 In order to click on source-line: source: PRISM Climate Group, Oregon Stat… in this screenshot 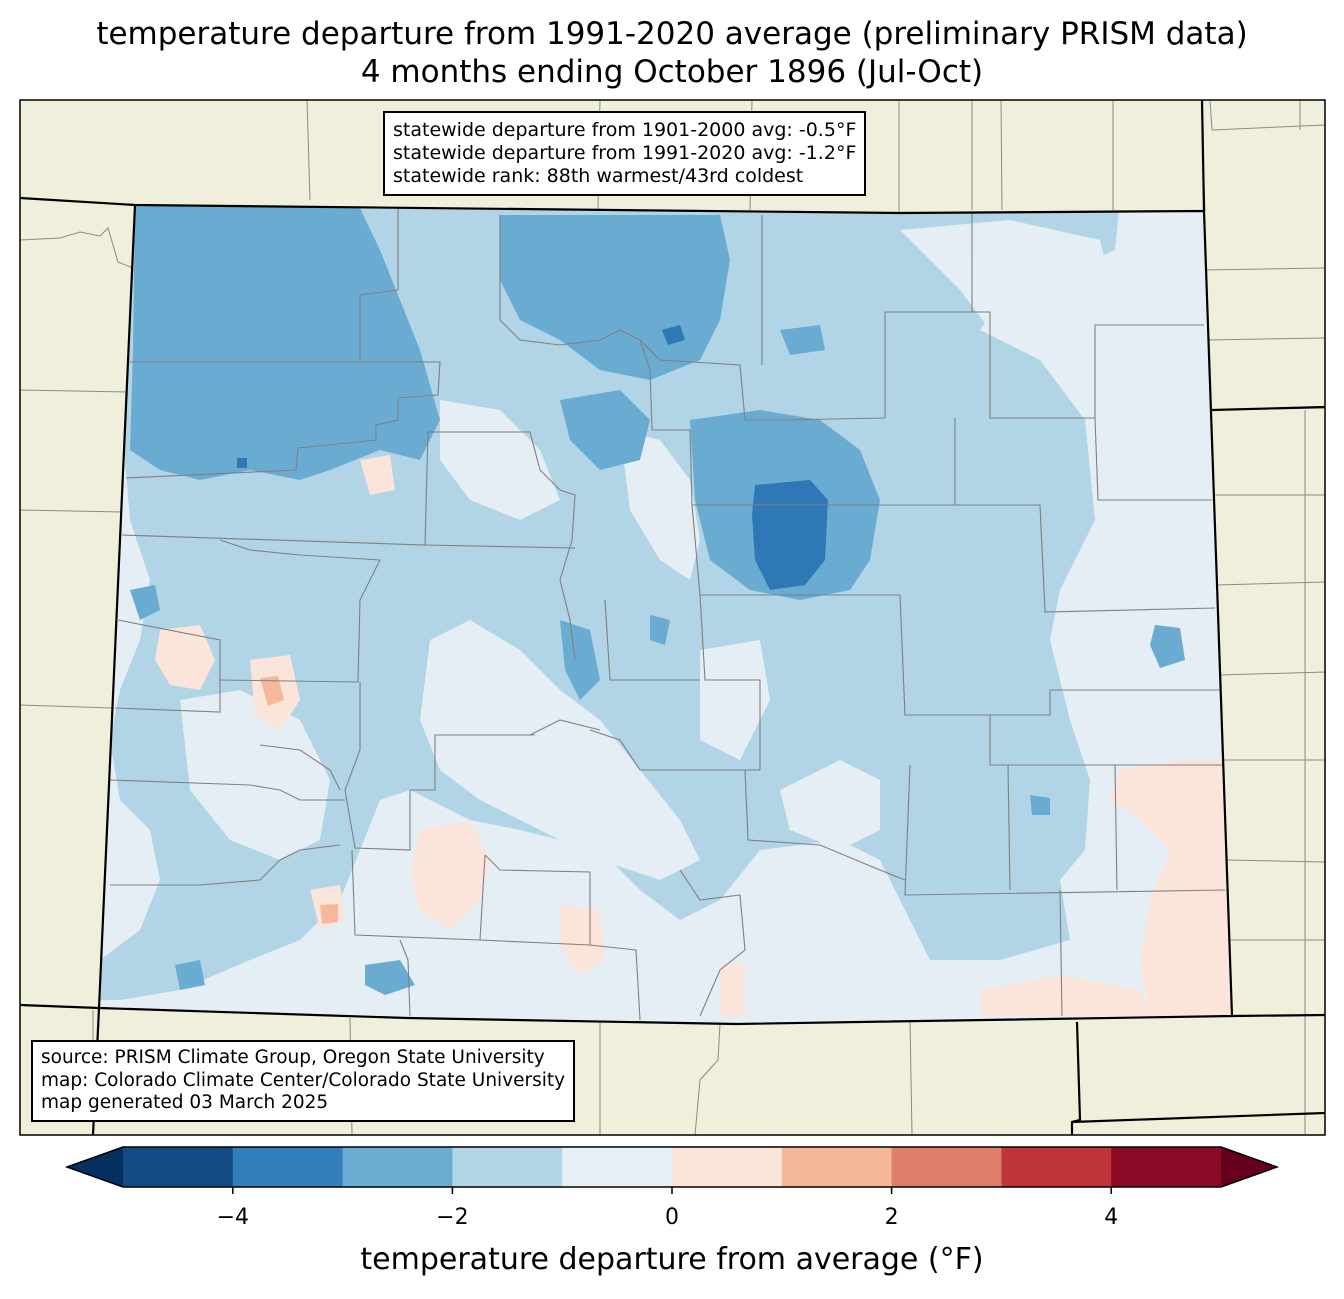, I will do `click(293, 1057)`.